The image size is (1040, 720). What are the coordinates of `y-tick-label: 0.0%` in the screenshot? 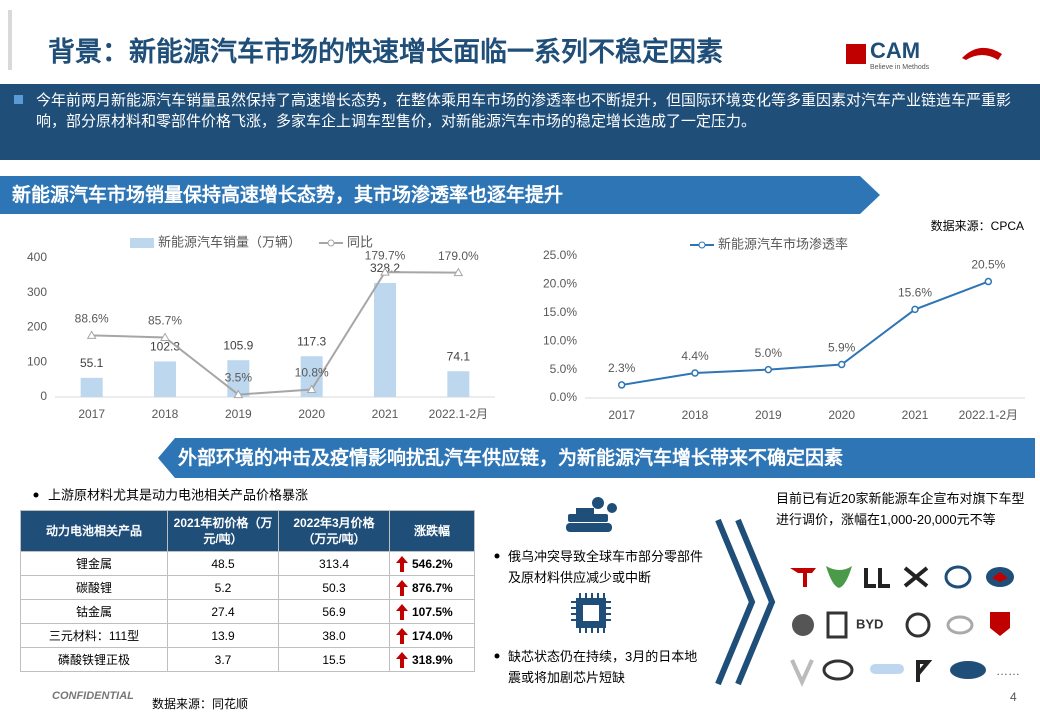 It's located at (564, 397).